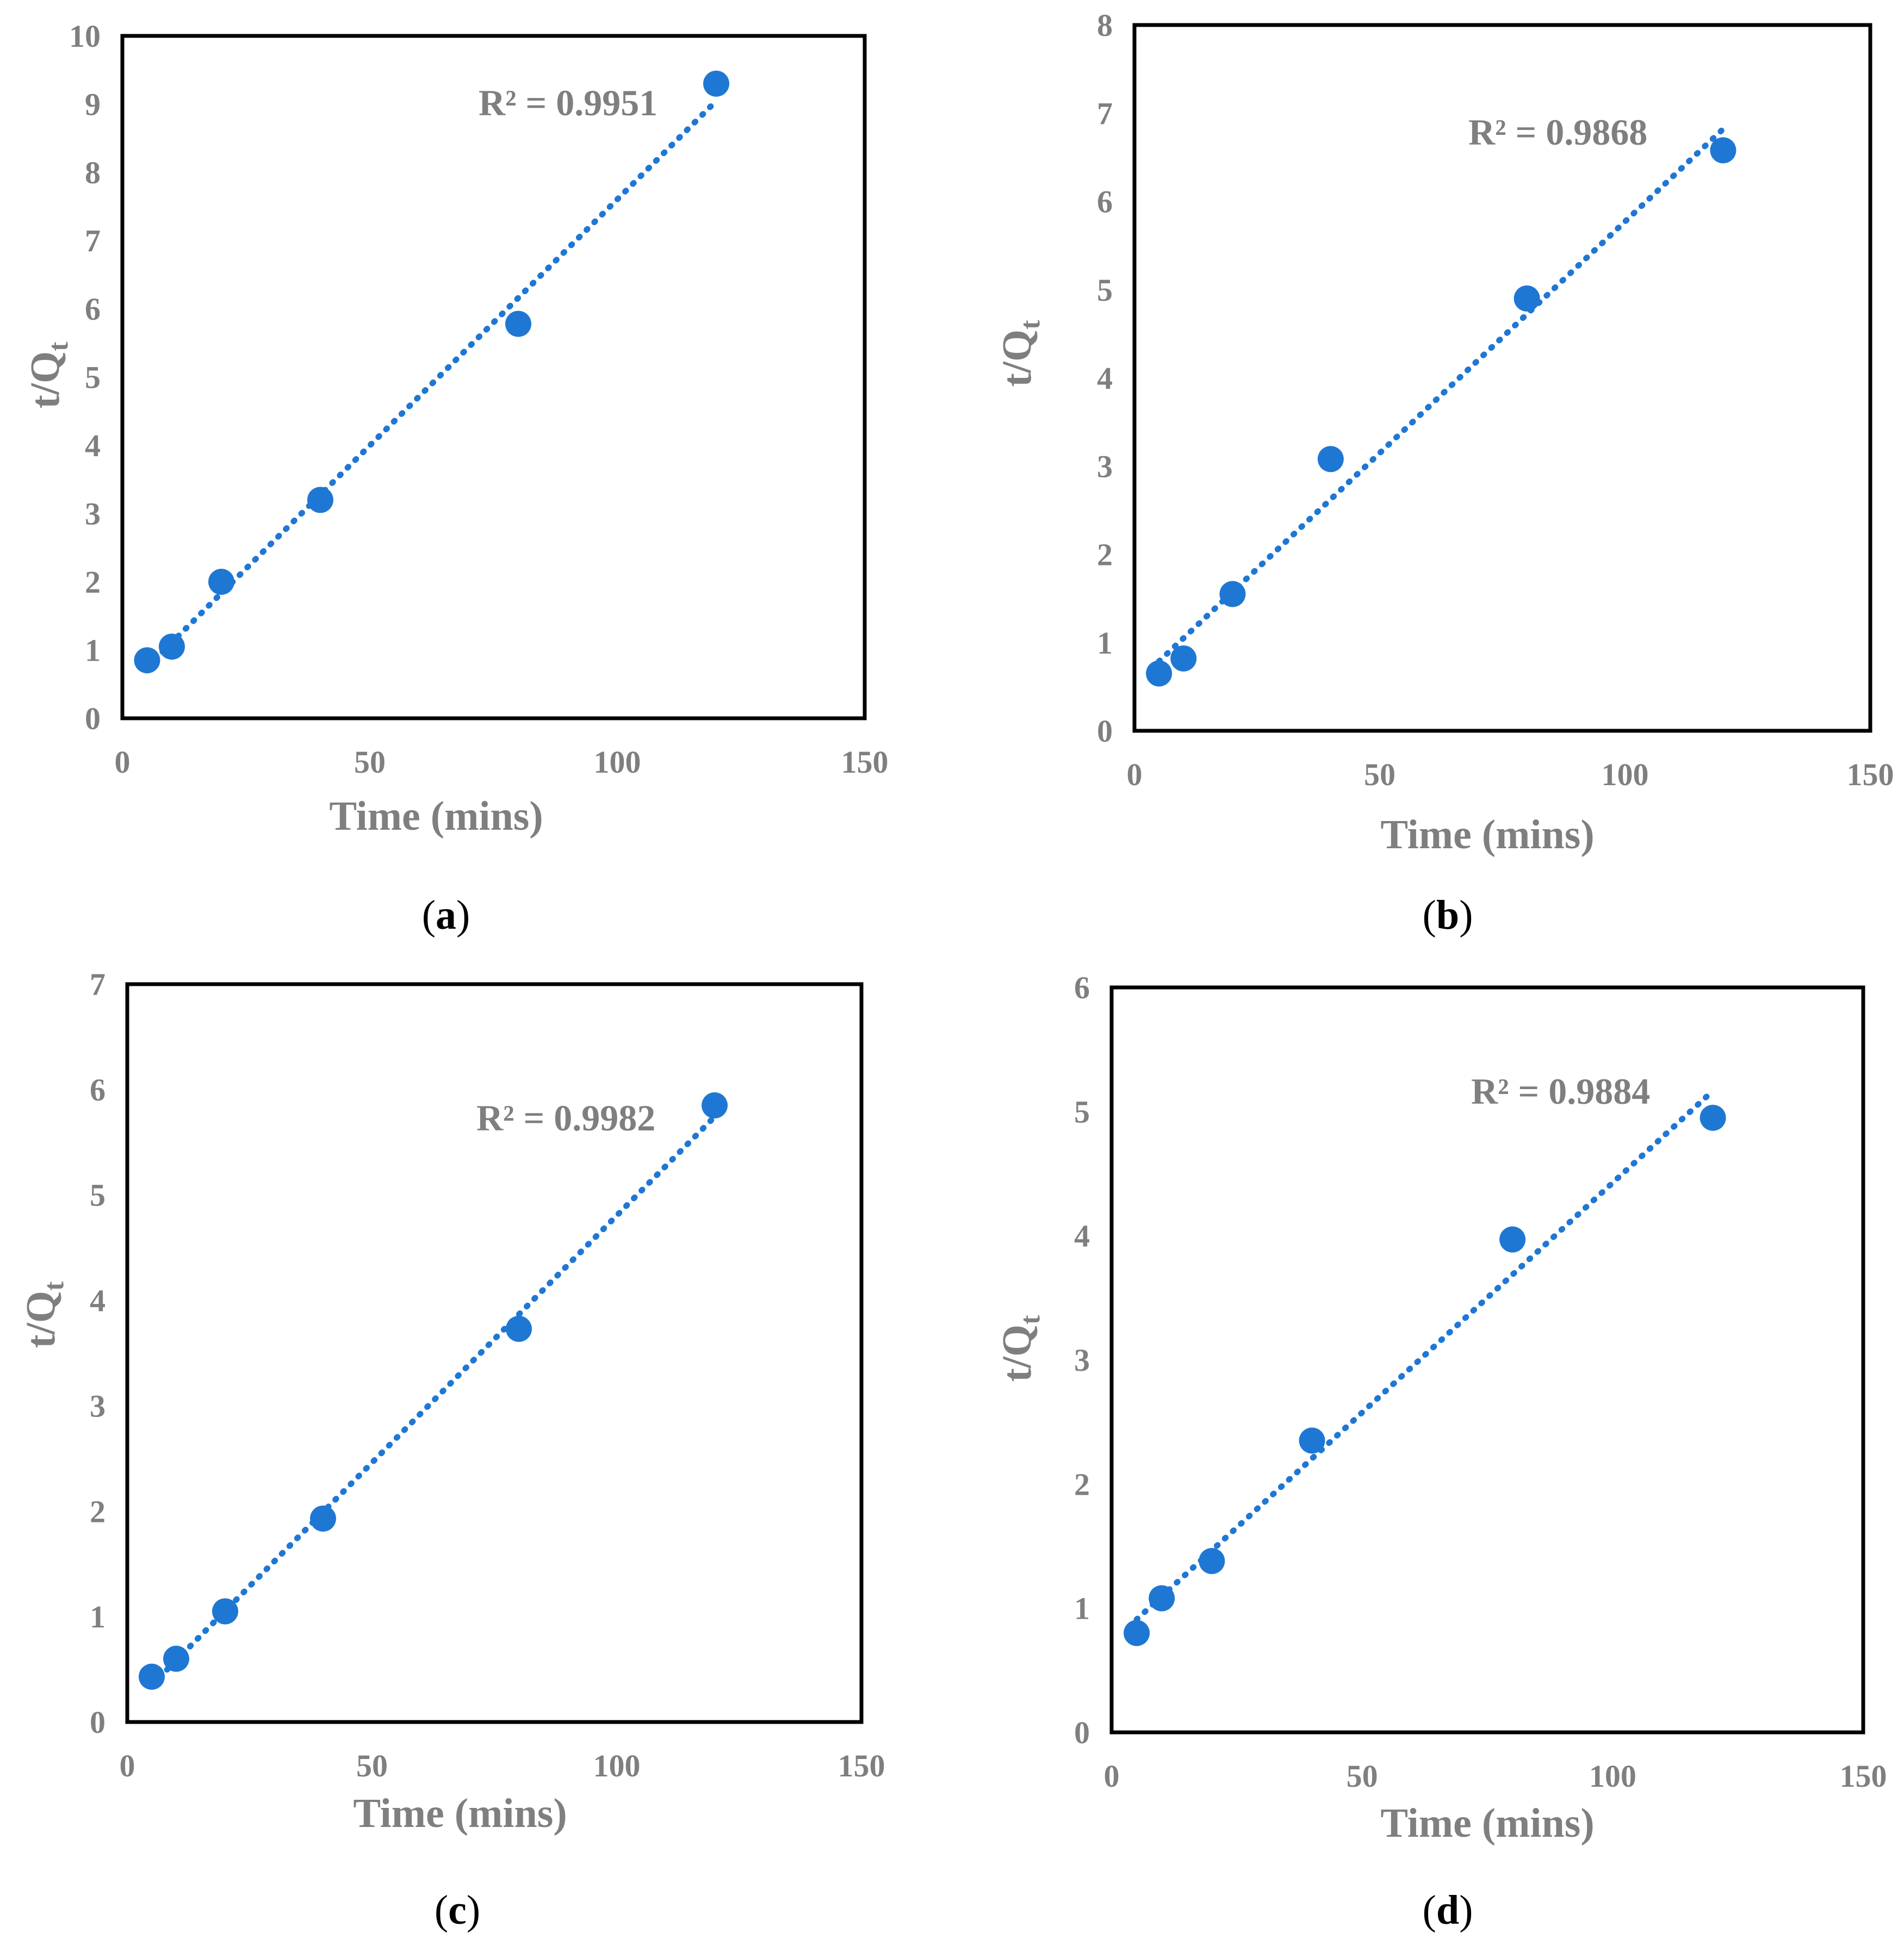 The height and width of the screenshot is (1958, 1904). I want to click on r-squared-label: R² = 0.9951, so click(568, 102).